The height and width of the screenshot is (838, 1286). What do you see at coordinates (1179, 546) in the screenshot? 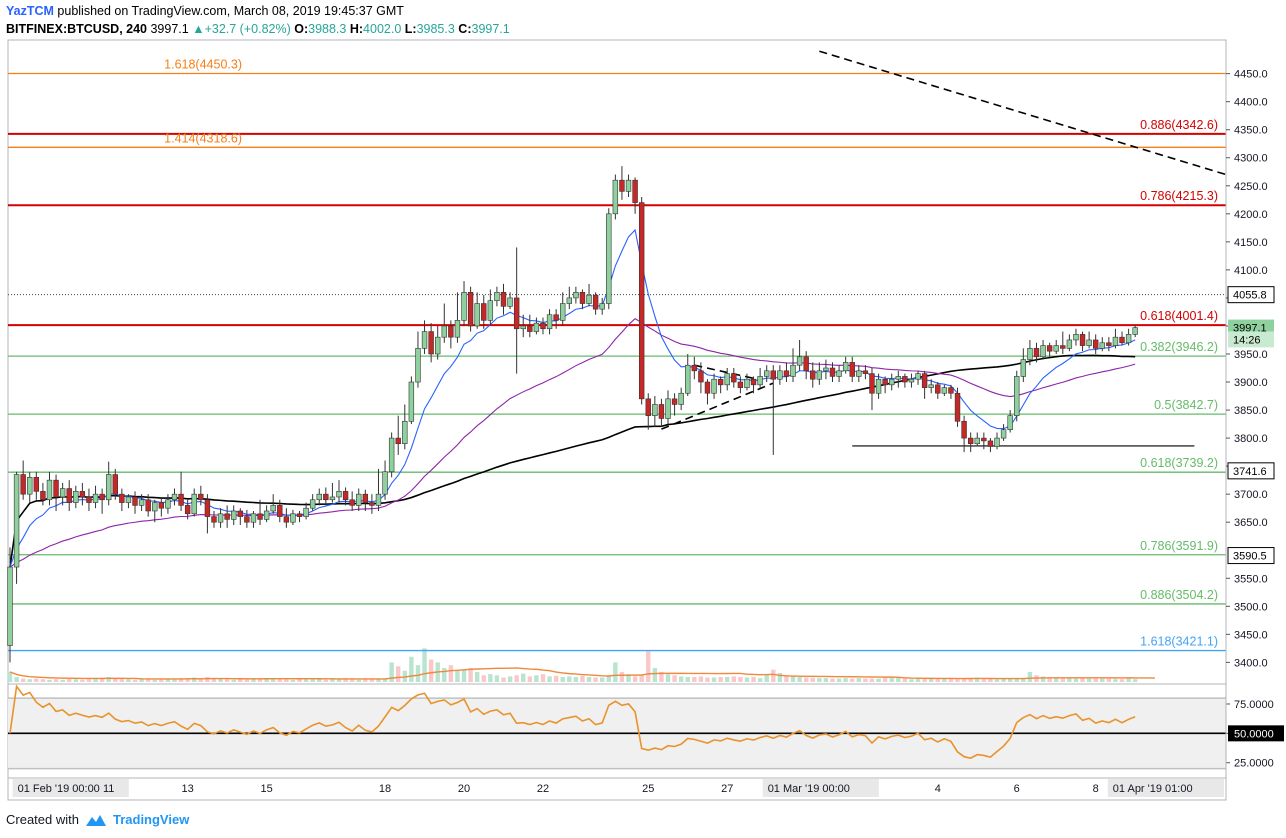
I see `fib-label: 0.786(3591.9)` at bounding box center [1179, 546].